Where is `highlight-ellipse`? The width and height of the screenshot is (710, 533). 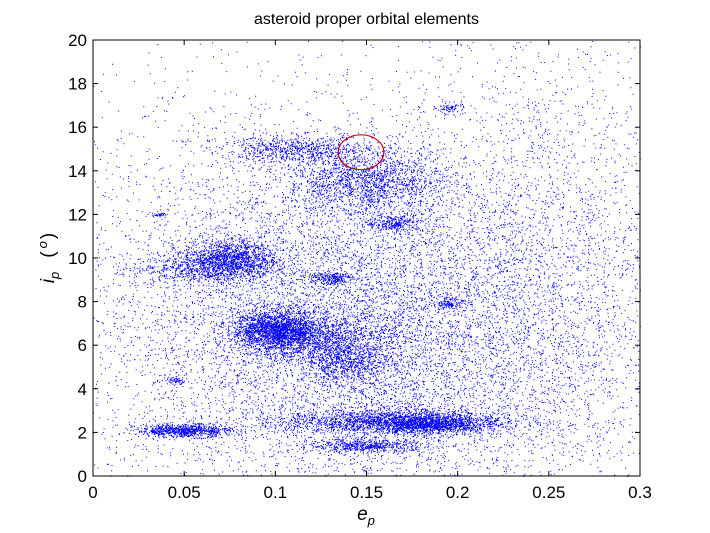
highlight-ellipse is located at coordinates (361, 152).